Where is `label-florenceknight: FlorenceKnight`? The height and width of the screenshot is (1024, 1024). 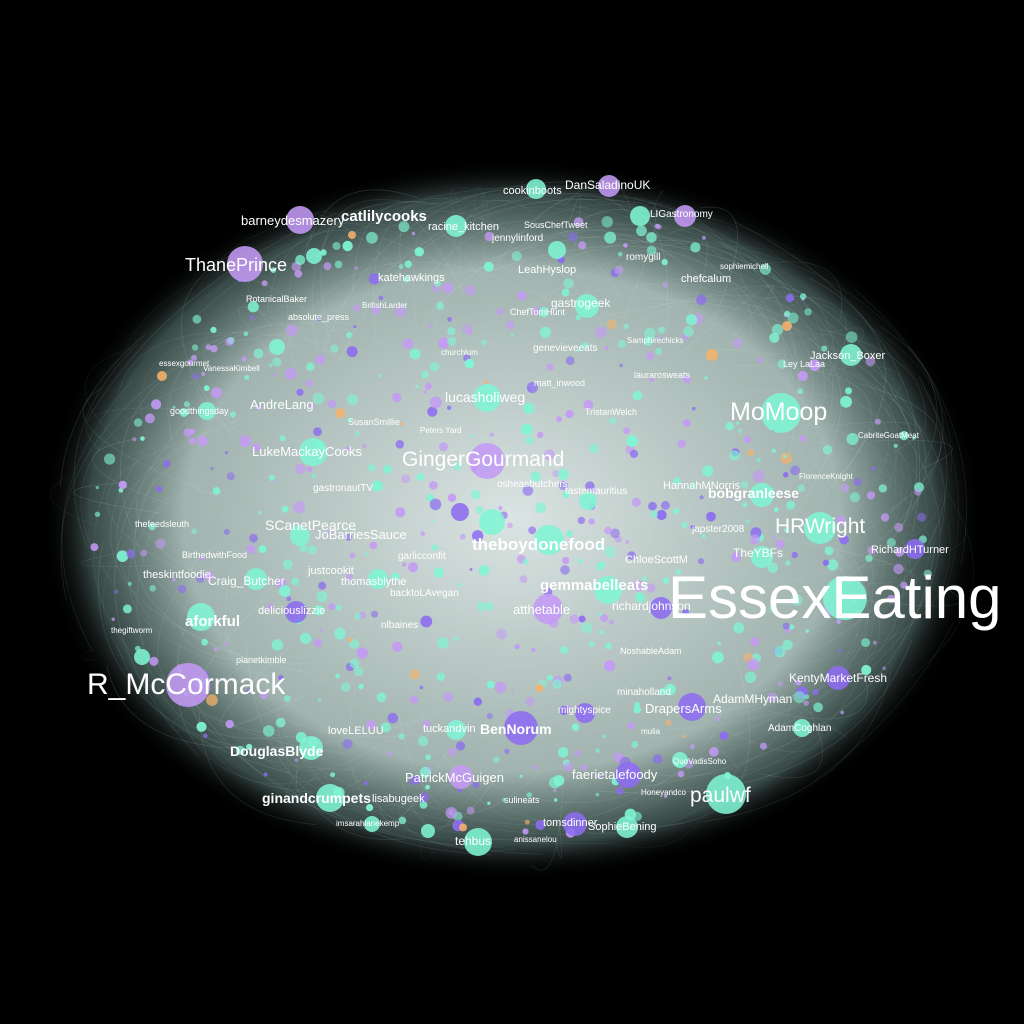 label-florenceknight: FlorenceKnight is located at coordinates (826, 476).